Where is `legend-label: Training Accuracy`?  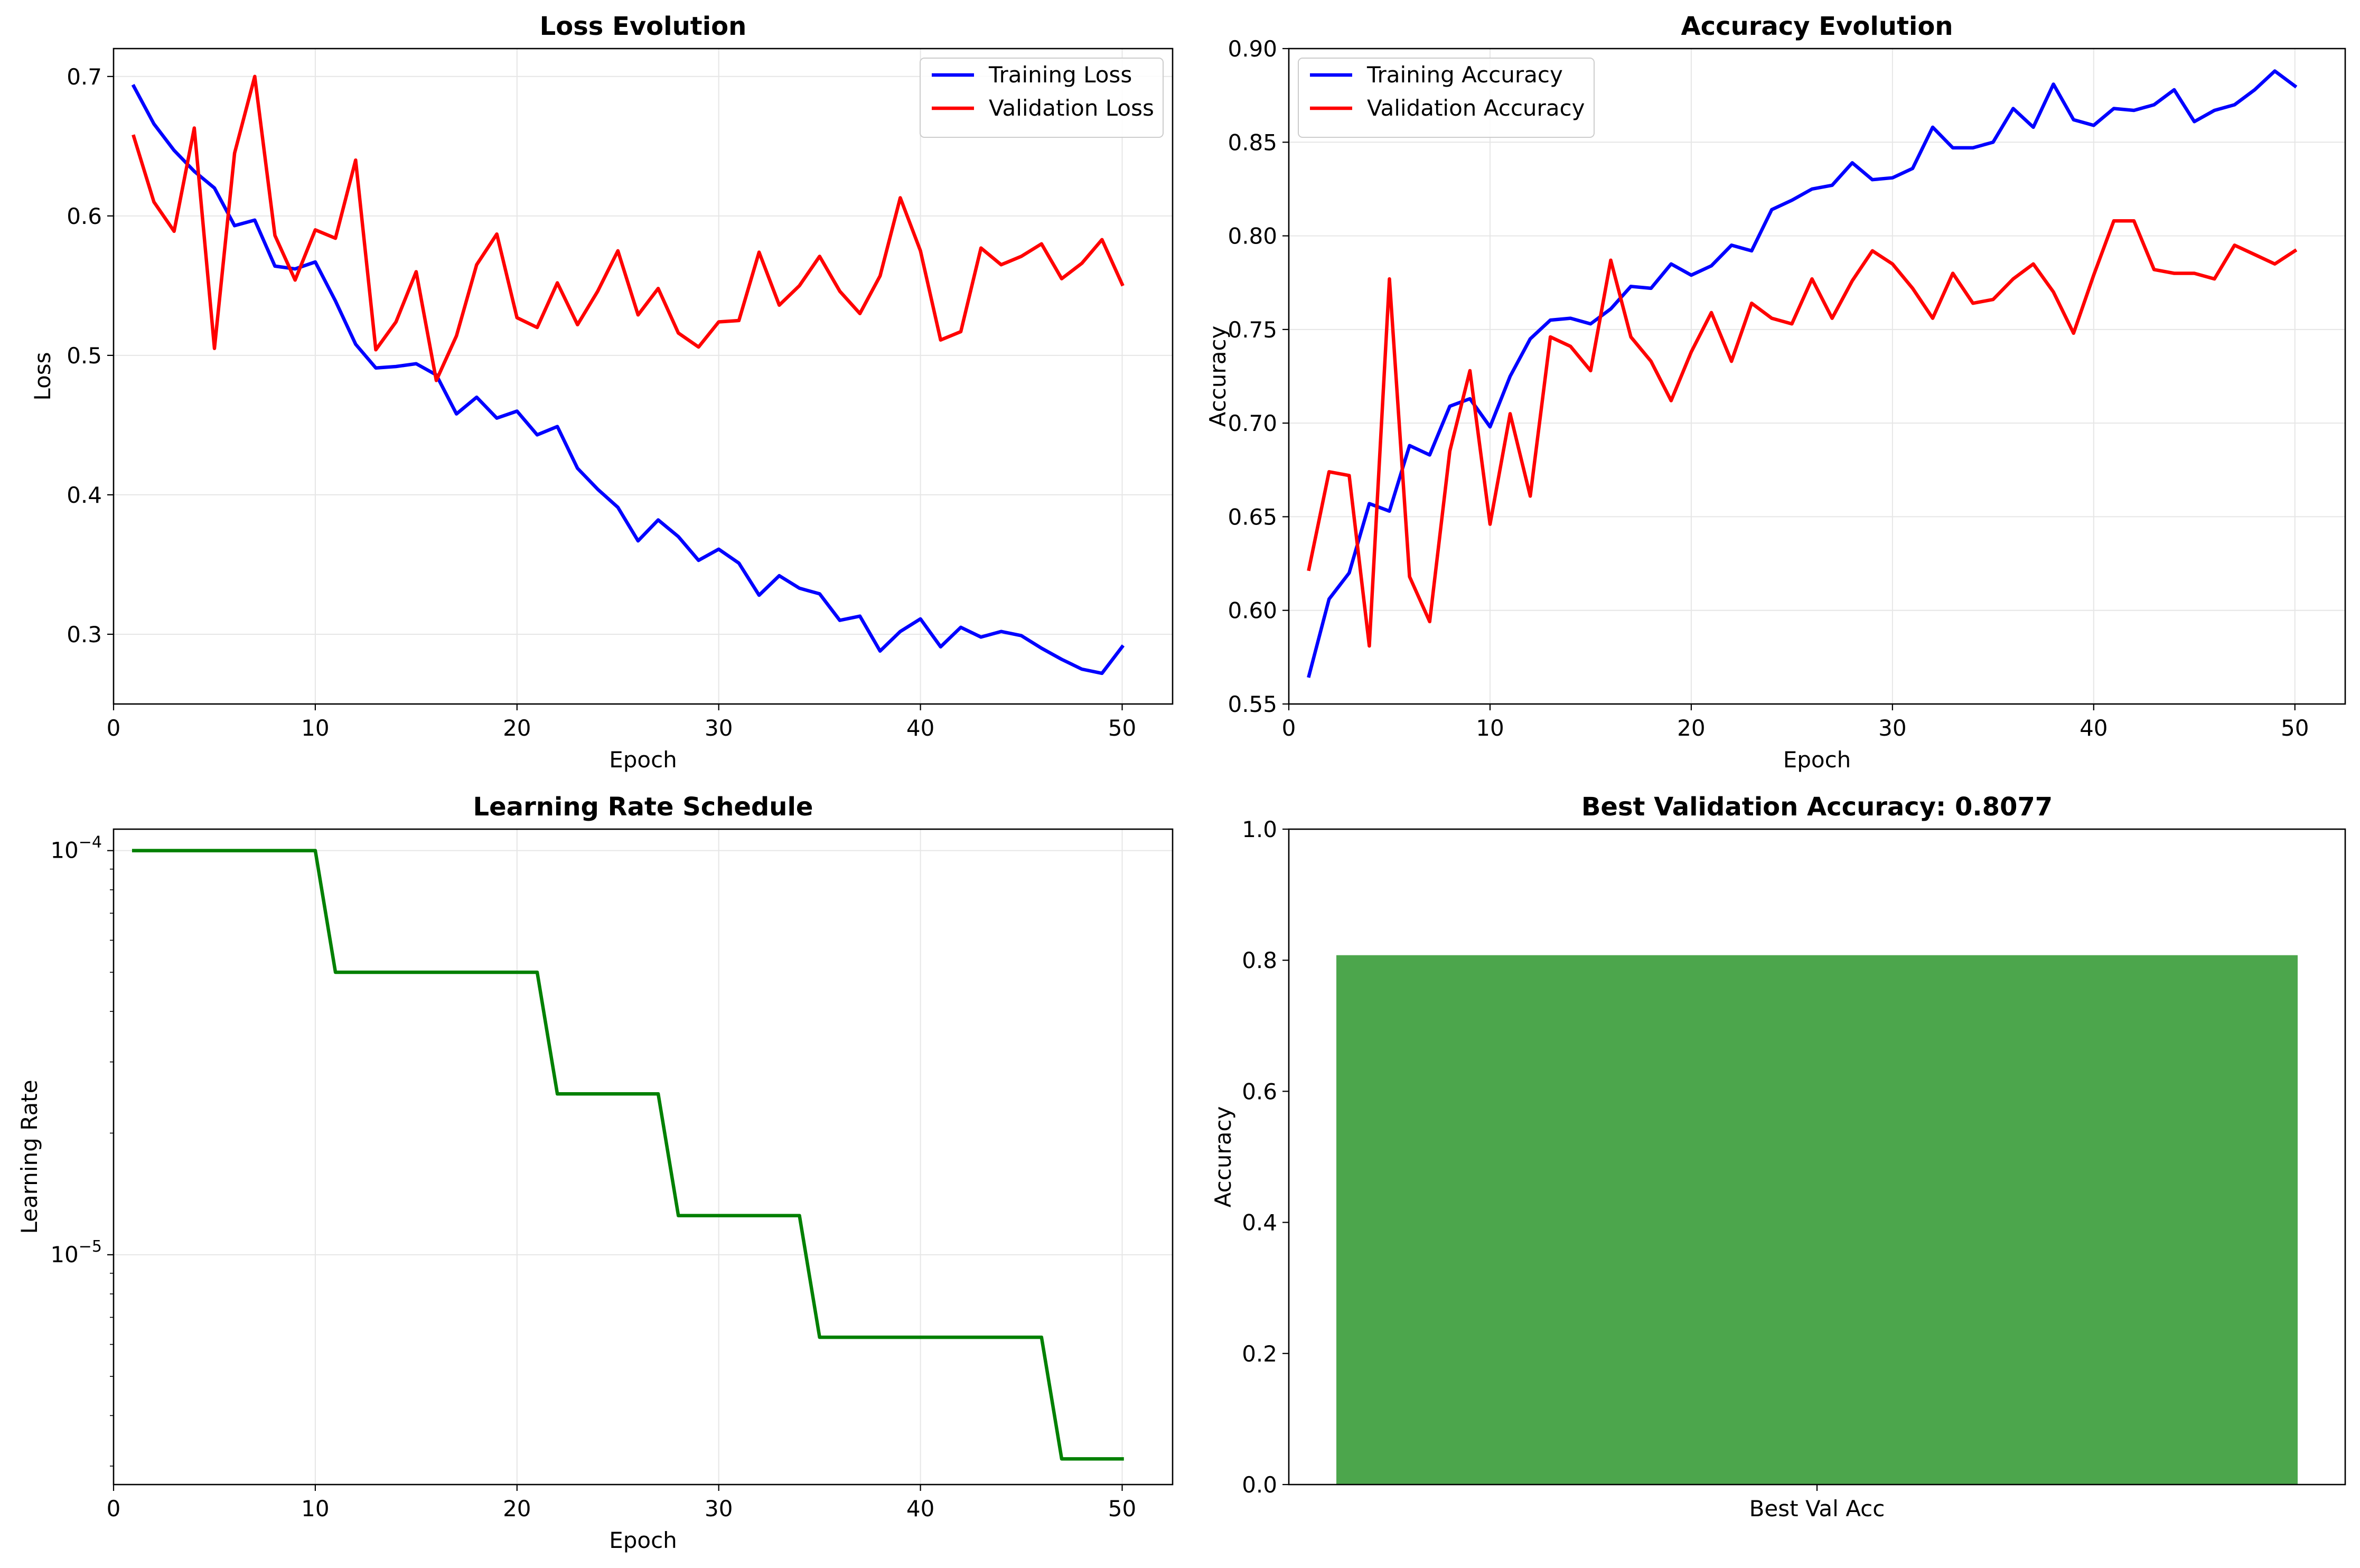 legend-label: Training Accuracy is located at coordinates (1464, 75).